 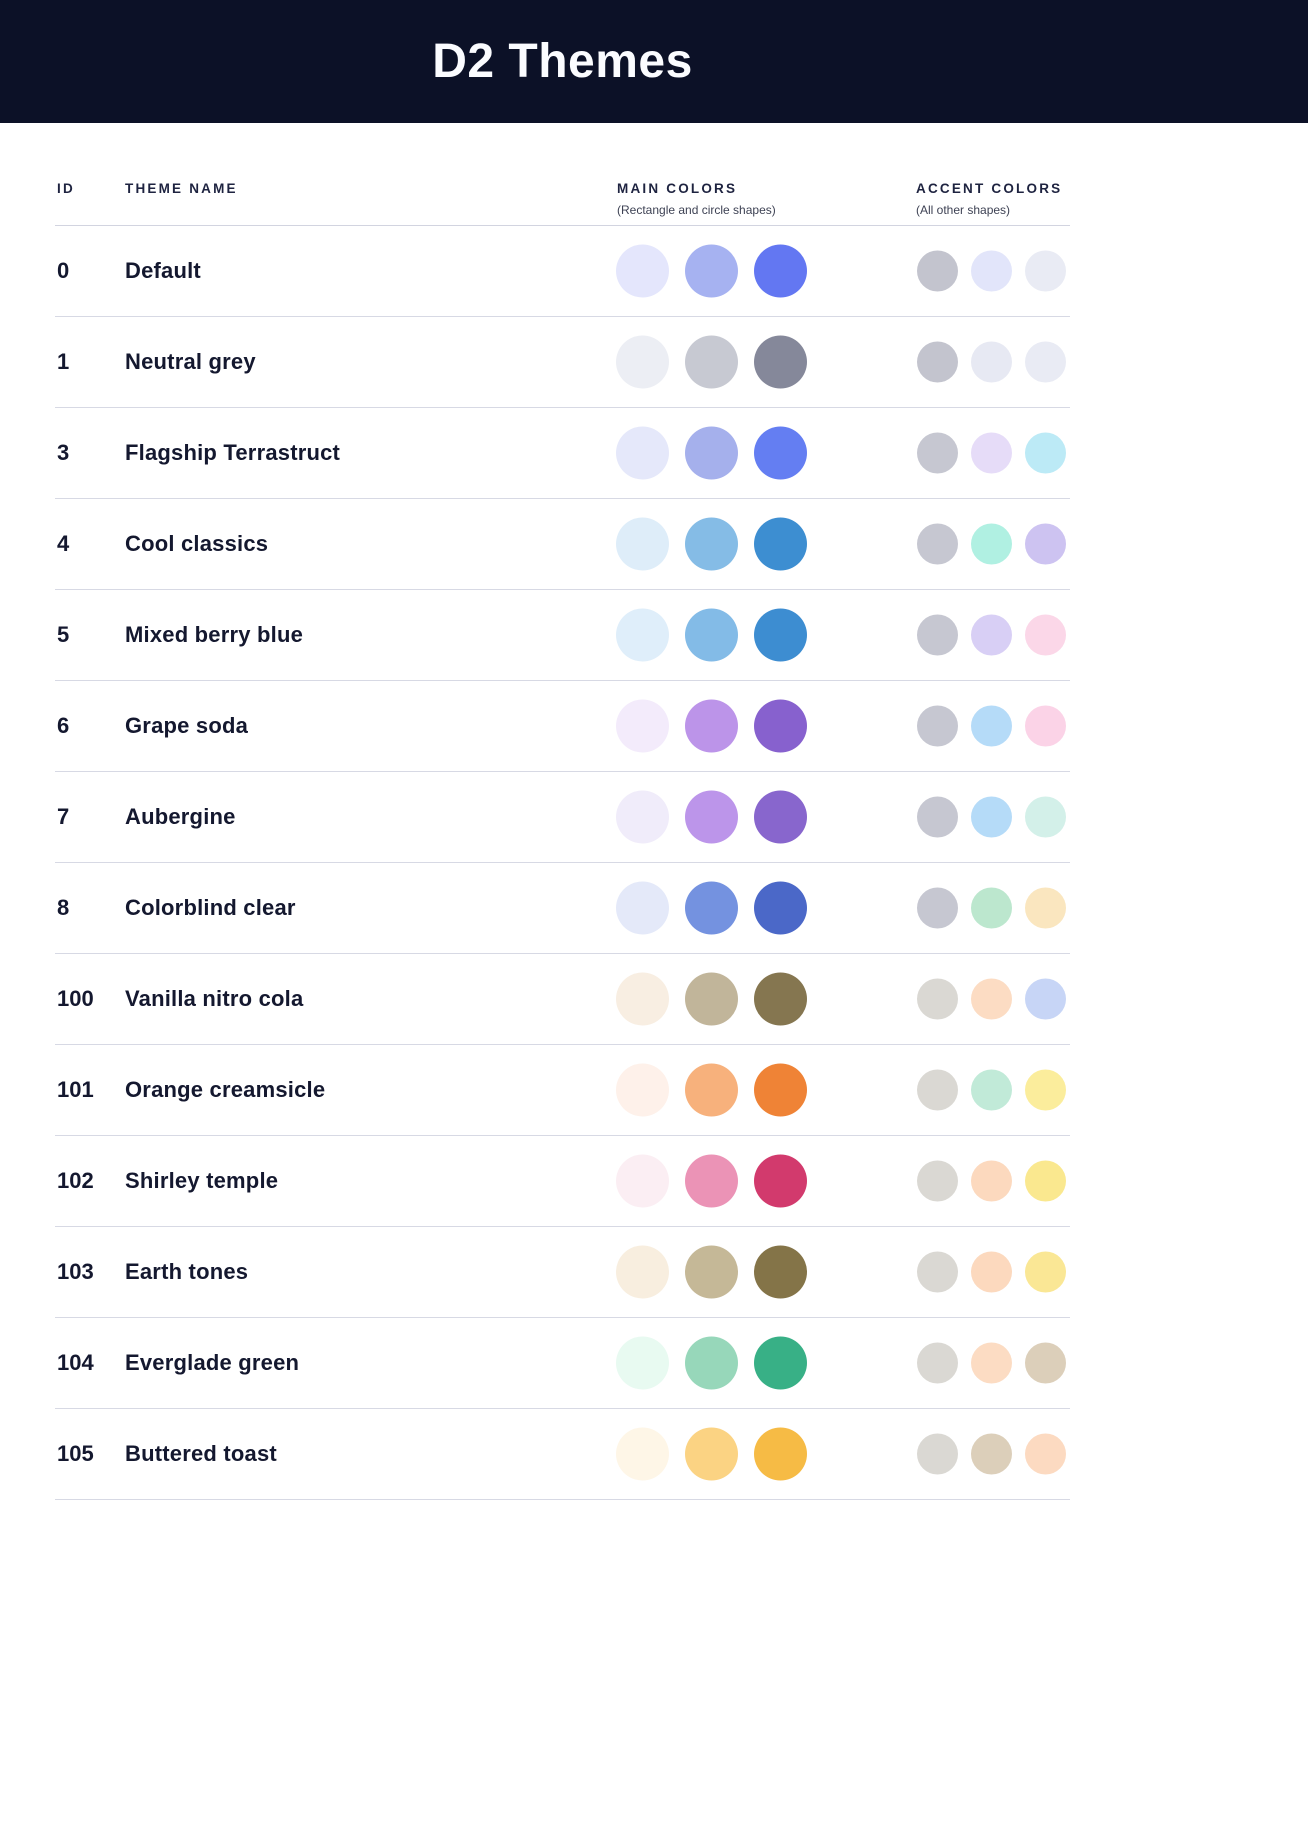 What do you see at coordinates (163, 270) in the screenshot?
I see `theme-name: Default` at bounding box center [163, 270].